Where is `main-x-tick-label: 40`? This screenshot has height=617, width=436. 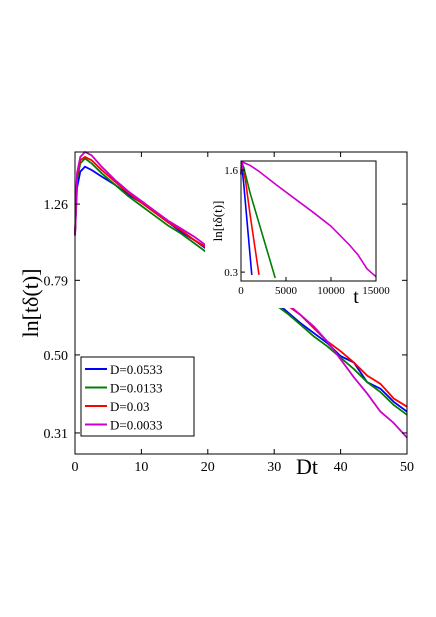
main-x-tick-label: 40 is located at coordinates (341, 467).